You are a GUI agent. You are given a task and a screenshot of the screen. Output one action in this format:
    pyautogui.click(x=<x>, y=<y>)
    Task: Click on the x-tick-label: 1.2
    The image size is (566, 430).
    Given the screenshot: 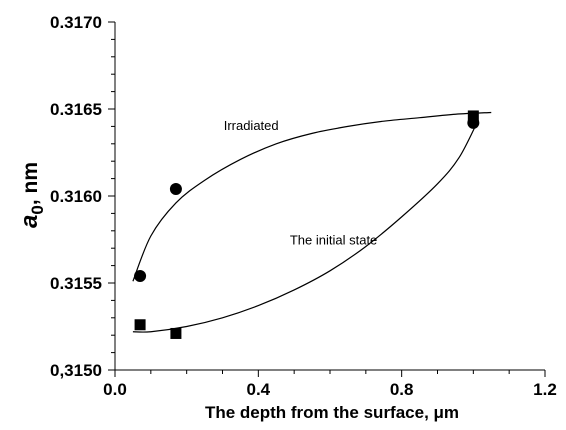 What is the action you would take?
    pyautogui.click(x=545, y=389)
    